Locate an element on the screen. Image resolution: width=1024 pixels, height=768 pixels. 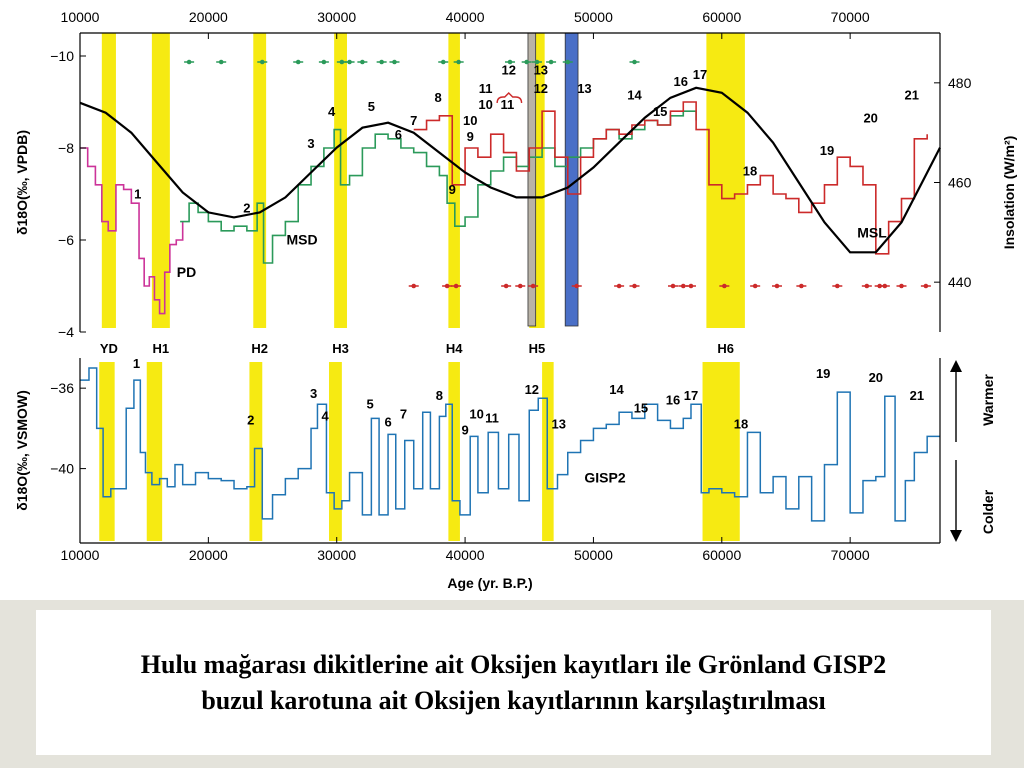
series-pd is located at coordinates (132, 231).